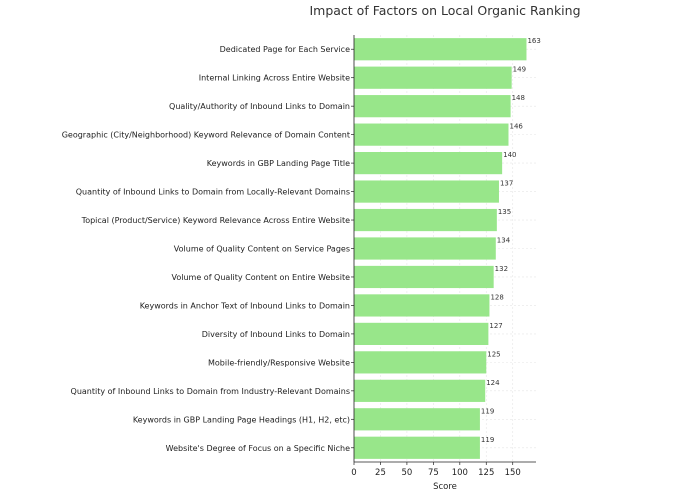  What do you see at coordinates (285, 49) in the screenshot?
I see `category-label: Dedicated Page for Each Service` at bounding box center [285, 49].